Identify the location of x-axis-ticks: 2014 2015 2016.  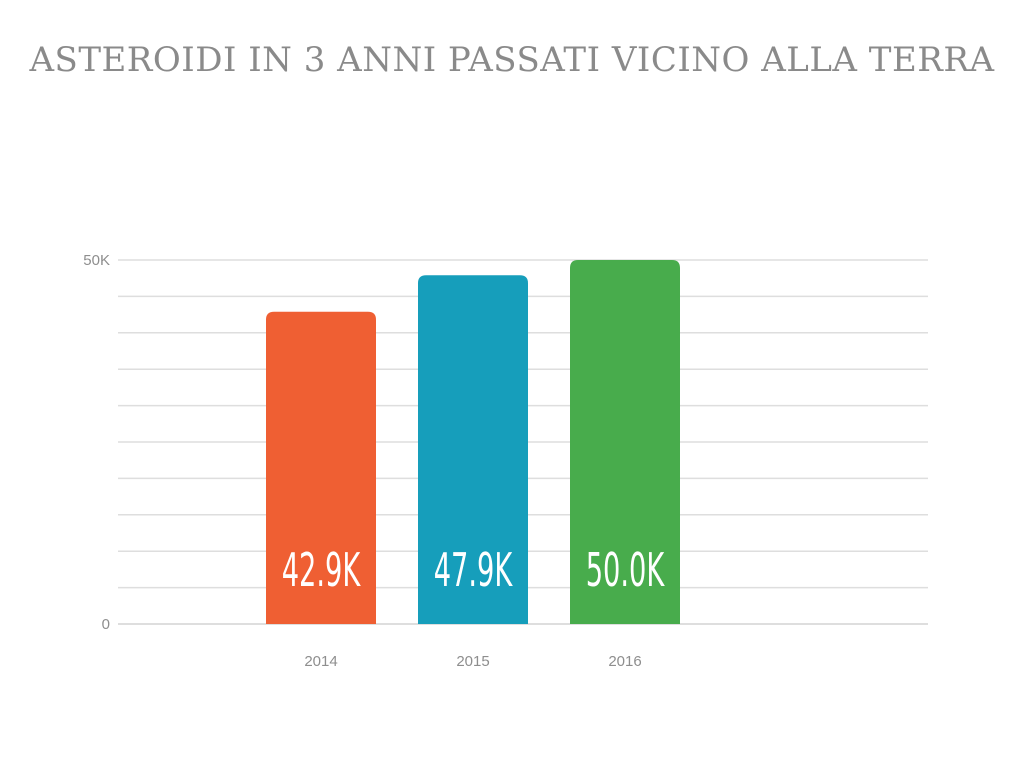
(472, 661).